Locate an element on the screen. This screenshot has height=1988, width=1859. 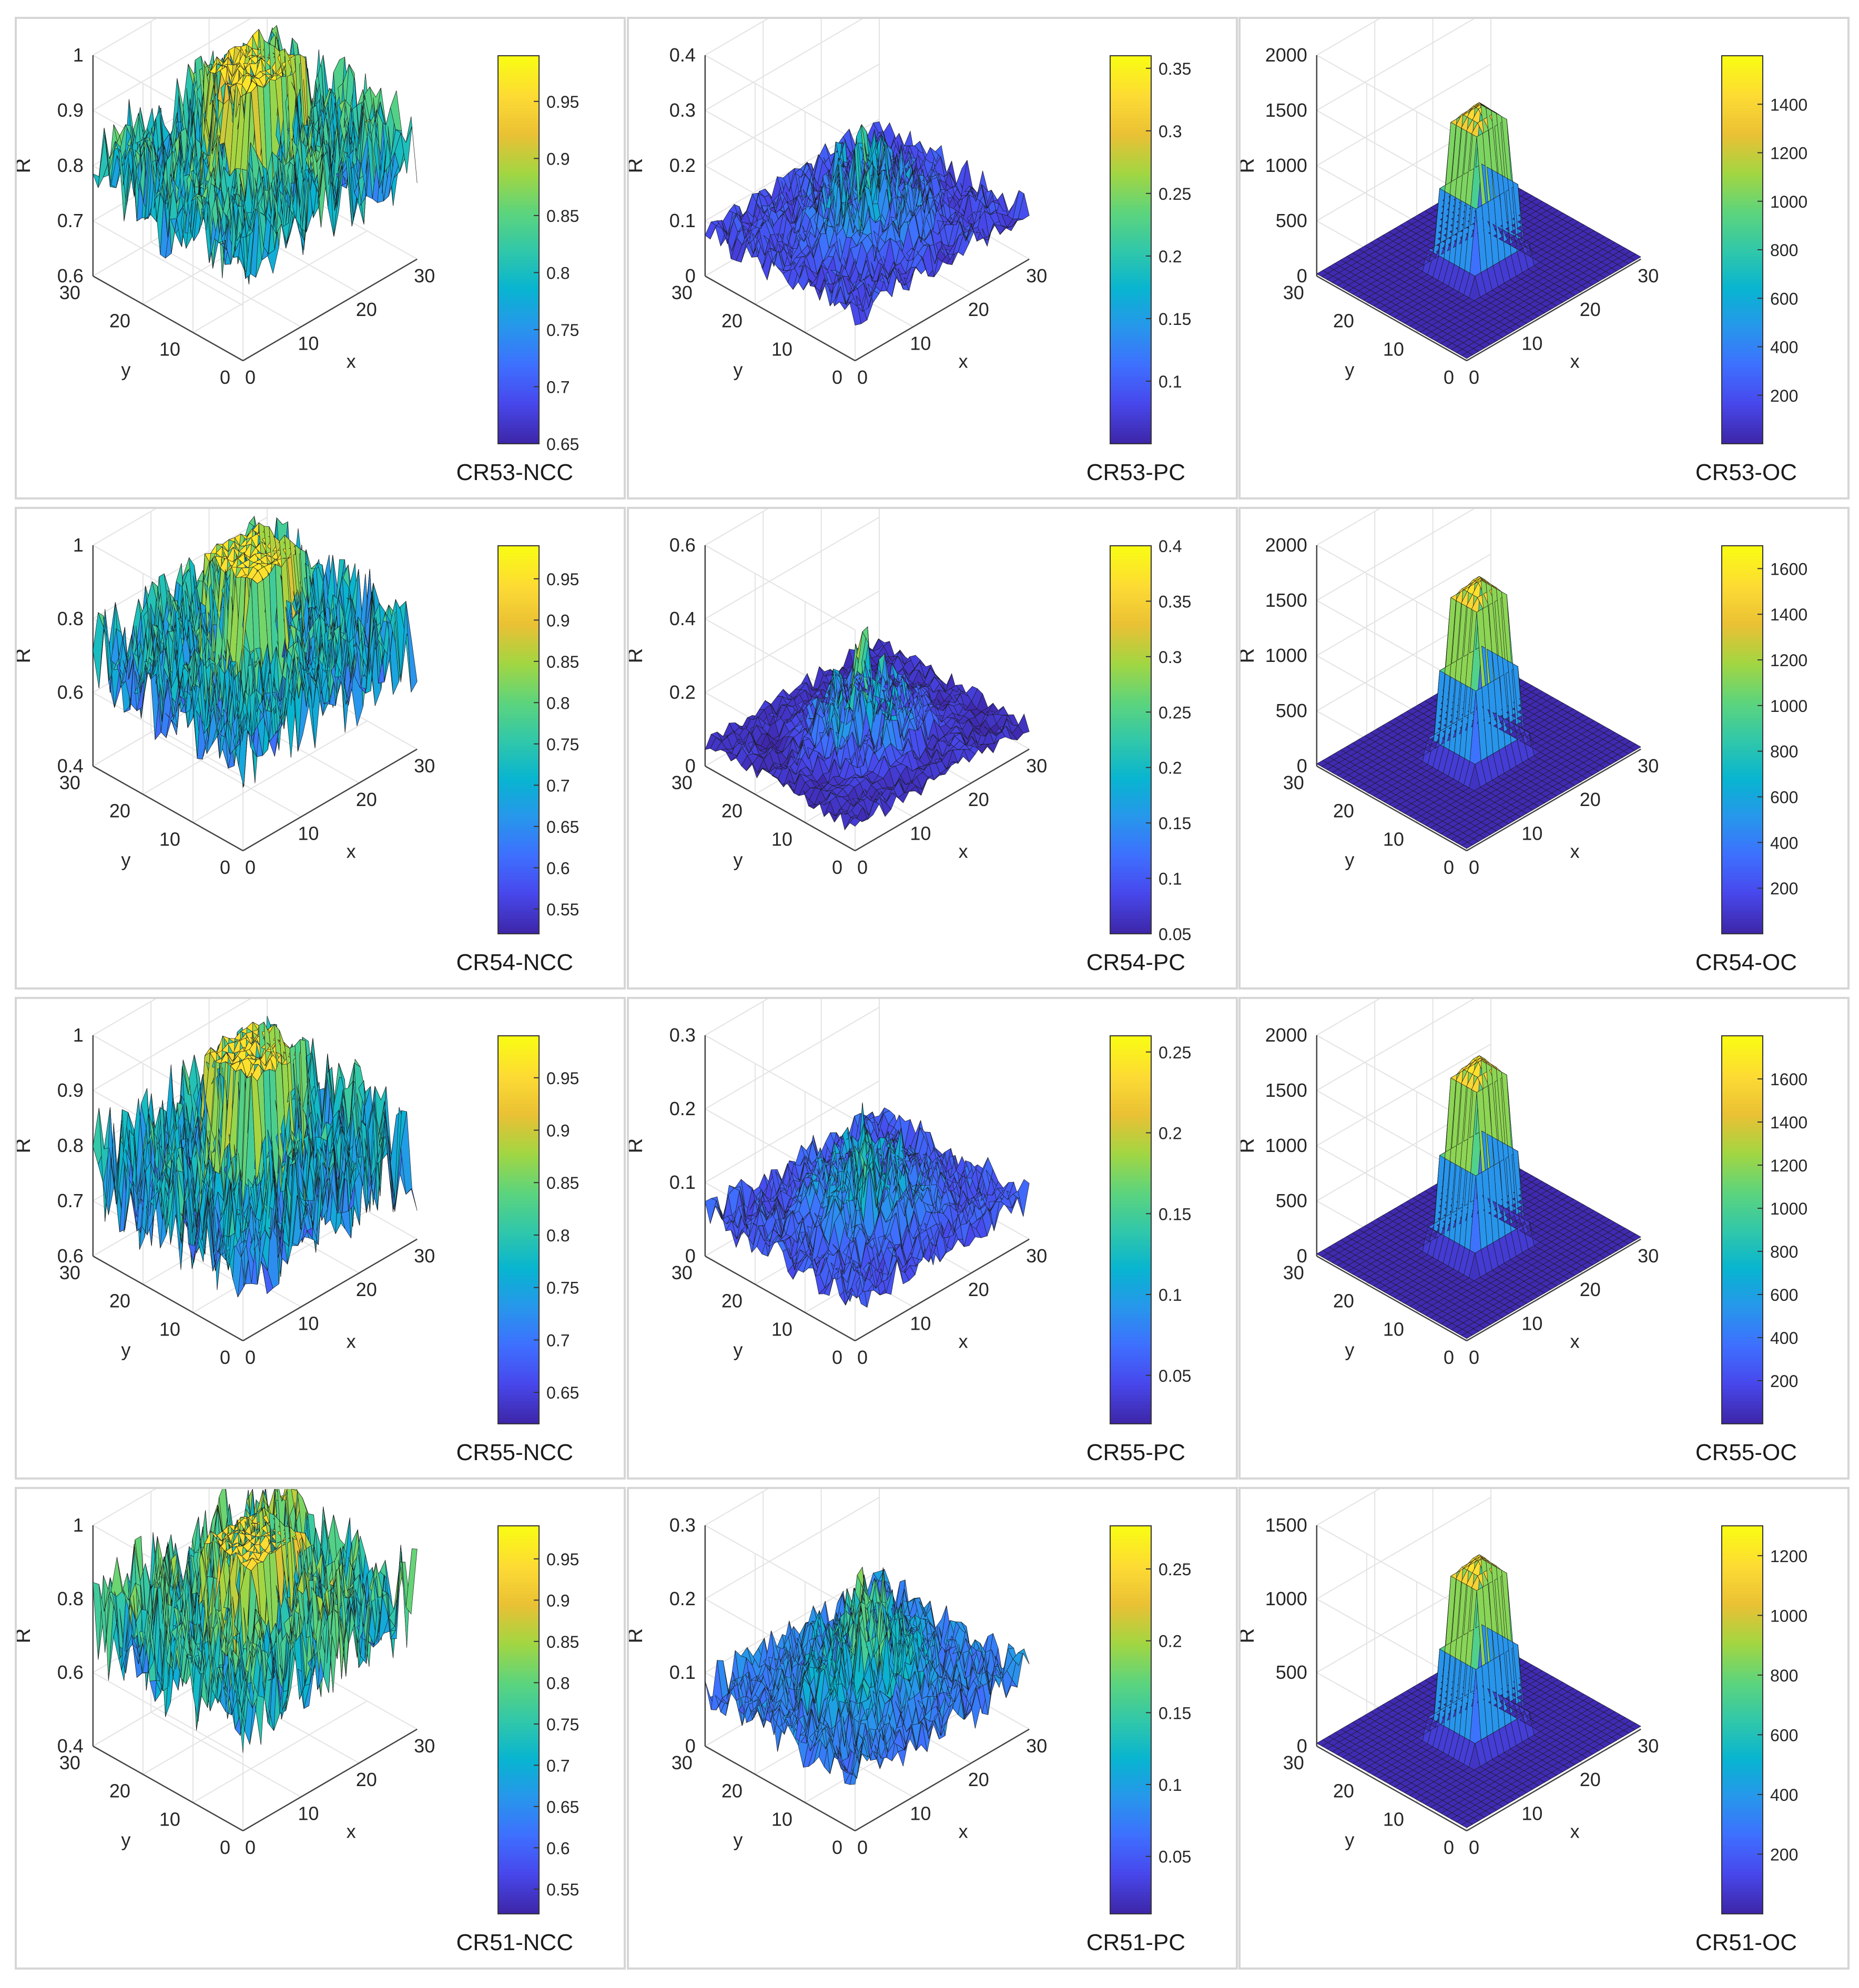
x-tick-label: 20 is located at coordinates (979, 800).